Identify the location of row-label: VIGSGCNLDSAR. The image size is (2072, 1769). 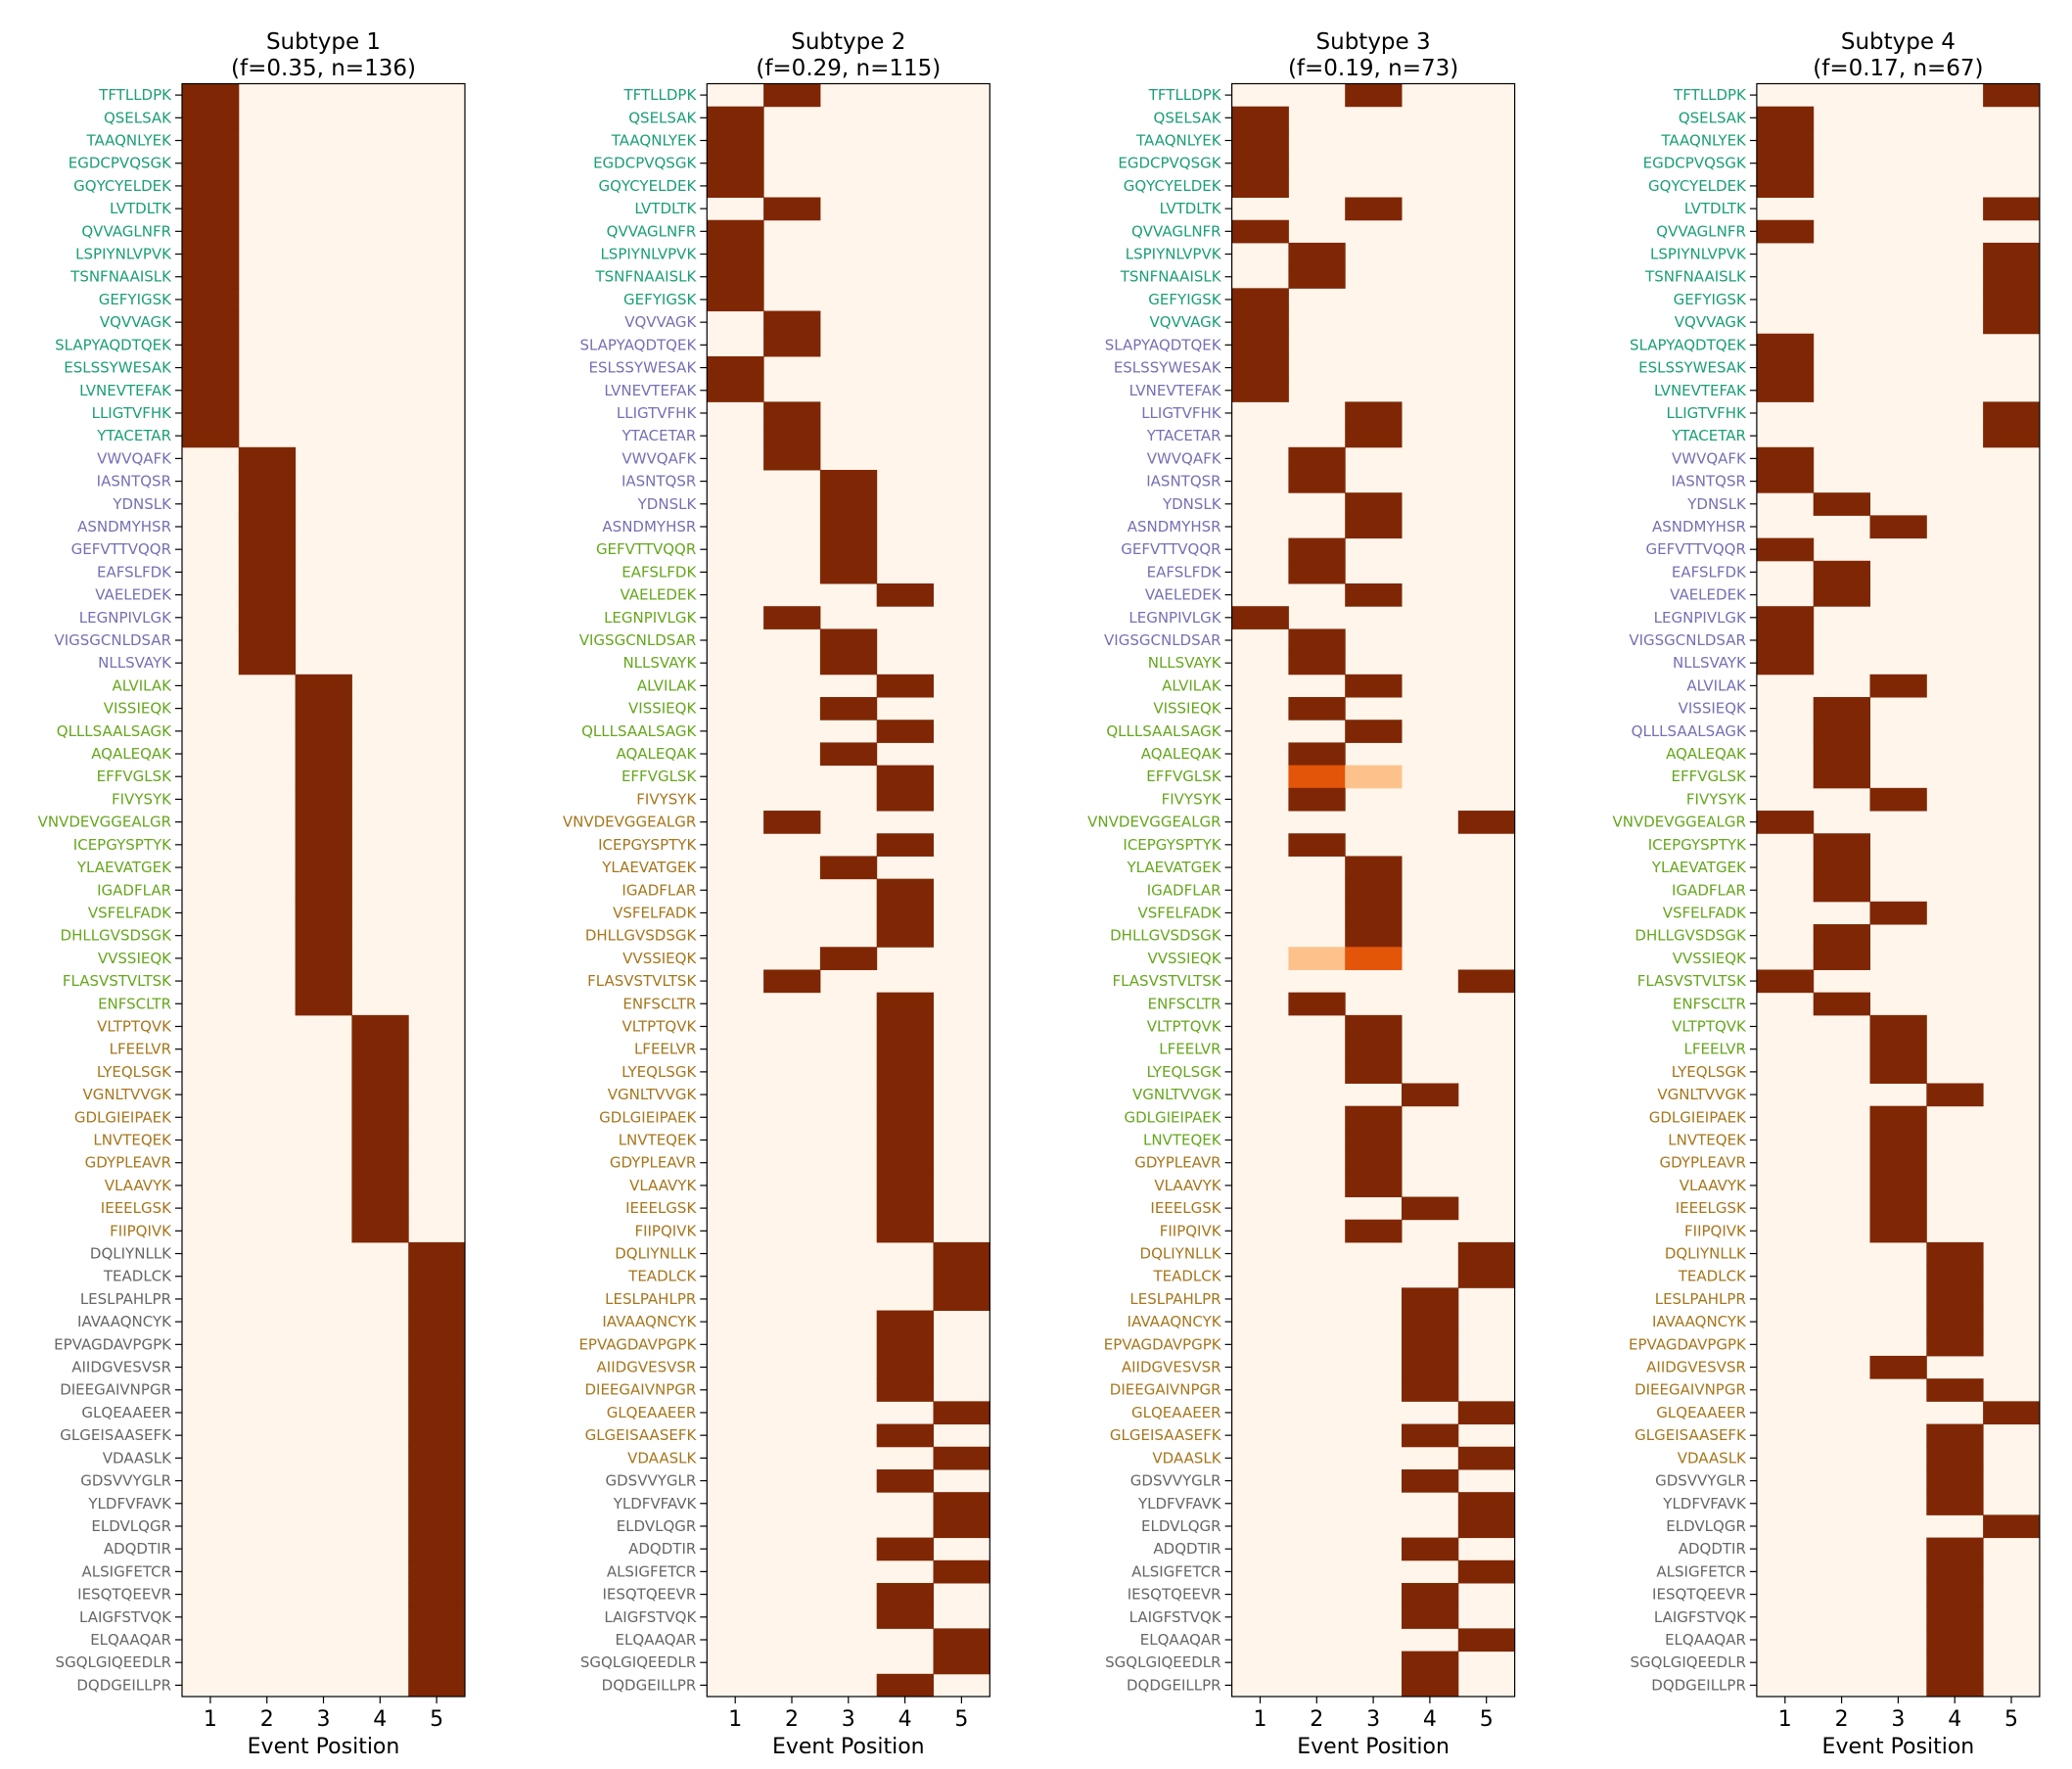
(638, 640).